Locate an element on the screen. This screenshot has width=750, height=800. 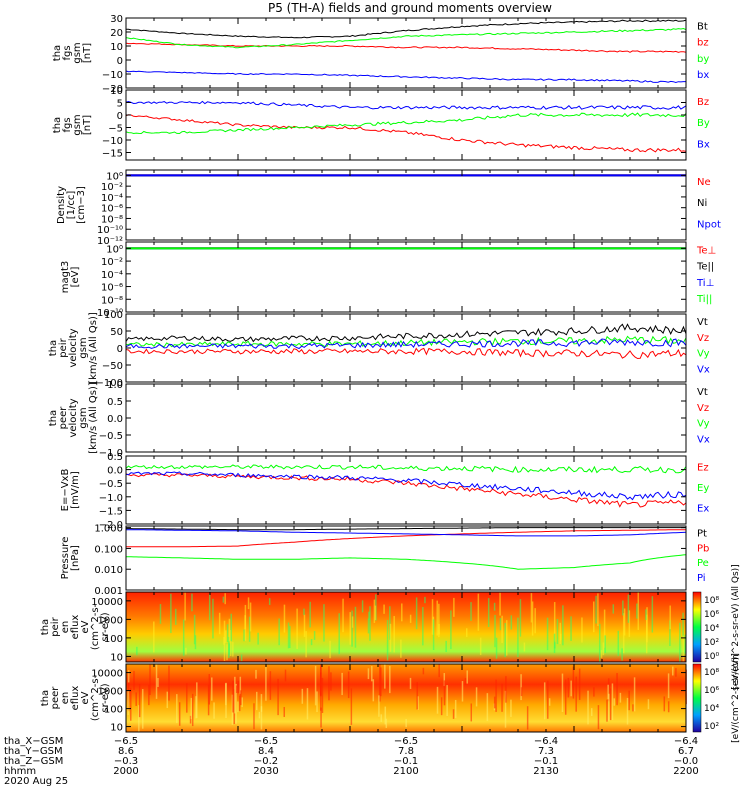
x-row-value: 7.8 is located at coordinates (406, 751).